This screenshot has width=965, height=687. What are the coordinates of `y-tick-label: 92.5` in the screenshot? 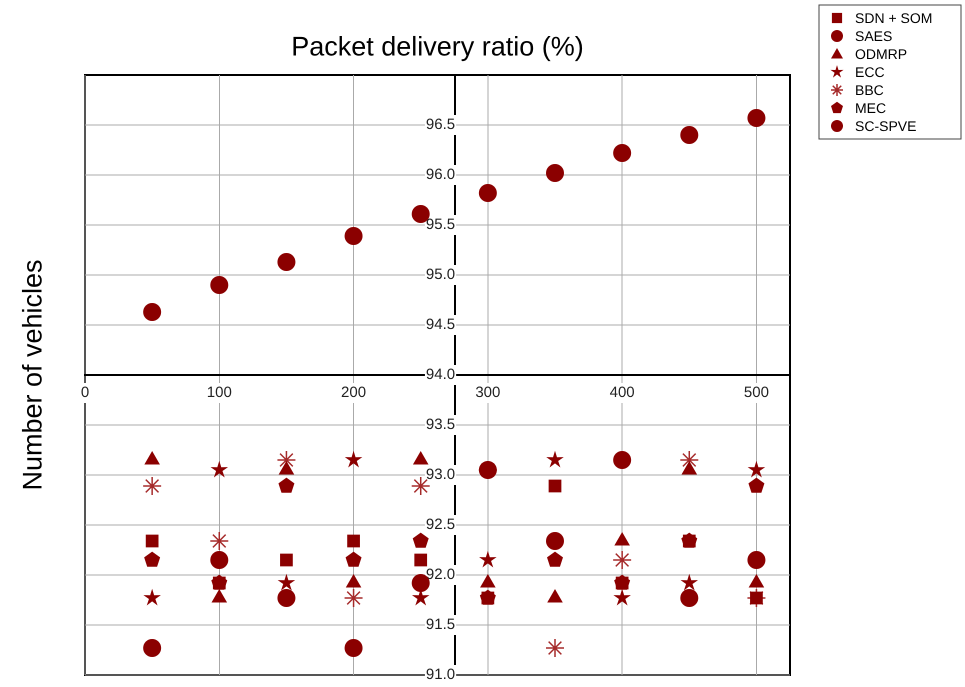 It's located at (441, 525).